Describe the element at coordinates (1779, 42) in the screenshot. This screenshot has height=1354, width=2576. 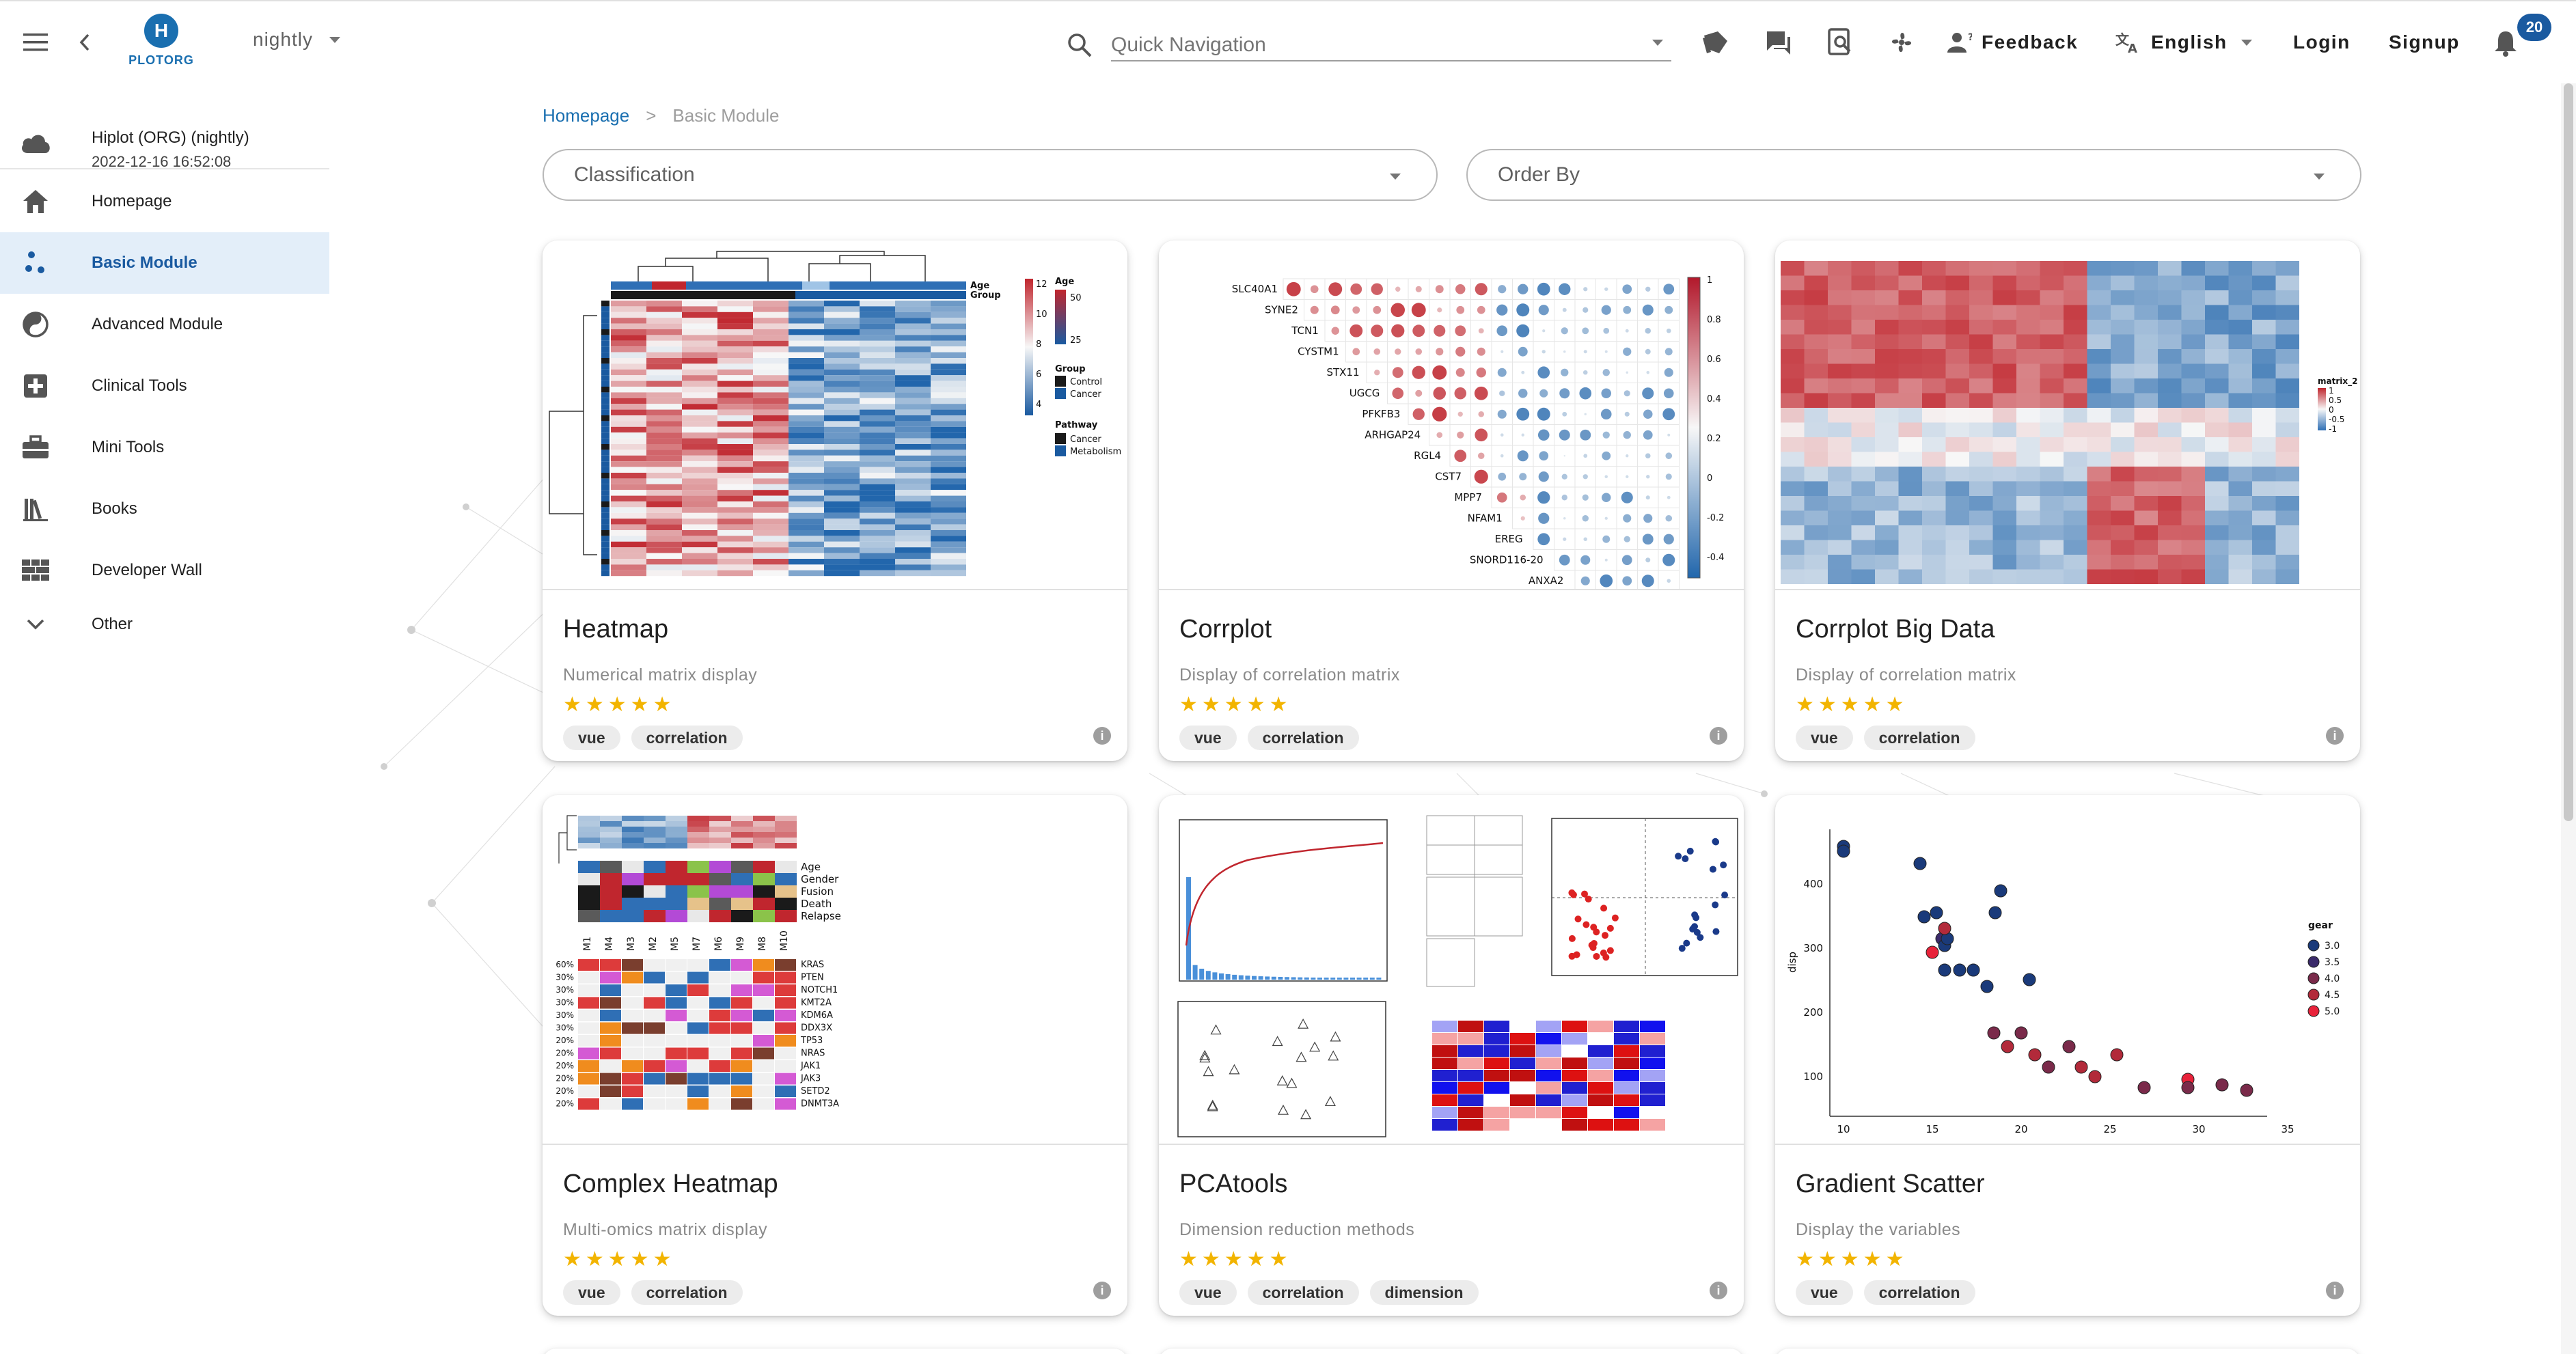
I see `chat-icon` at that location.